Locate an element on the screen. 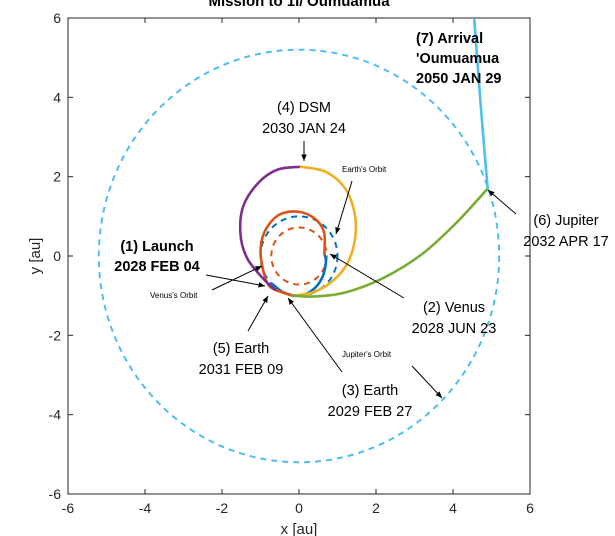 This screenshot has width=615, height=536. leg-earth-to-dsm is located at coordinates (270, 228).